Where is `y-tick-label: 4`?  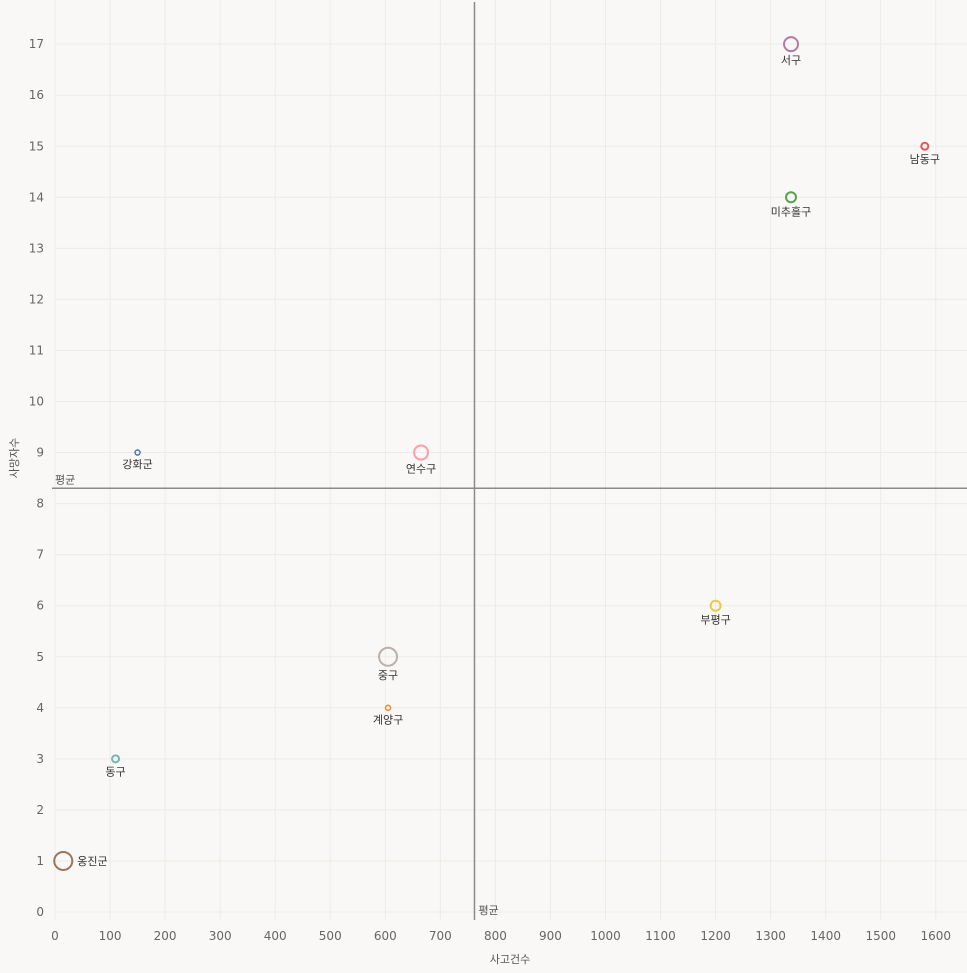
y-tick-label: 4 is located at coordinates (40, 708).